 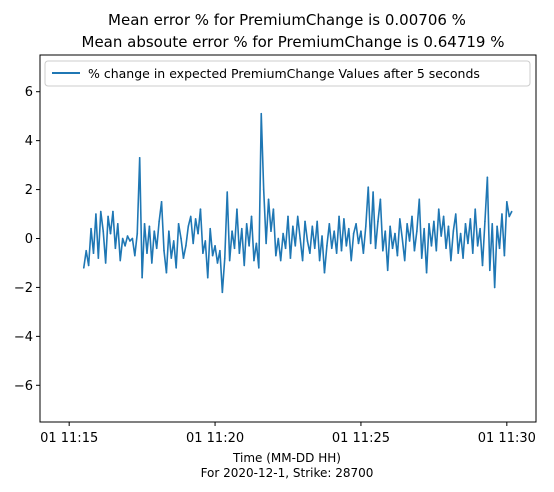 I want to click on x-axis-label-line-1: Time (MM-DD HH), so click(x=286, y=458).